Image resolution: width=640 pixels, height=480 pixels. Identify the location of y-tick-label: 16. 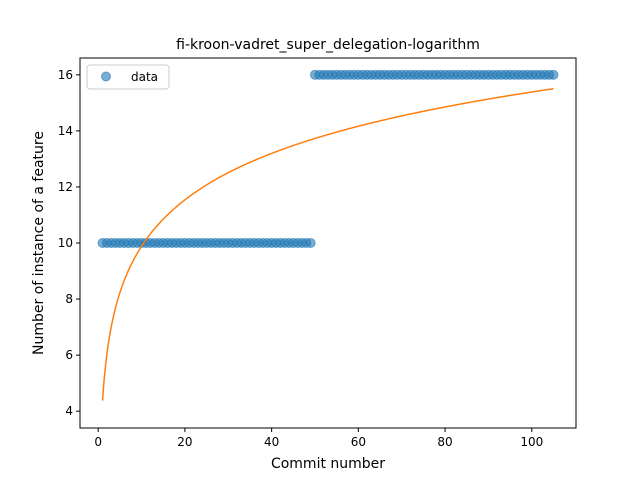
(65, 75).